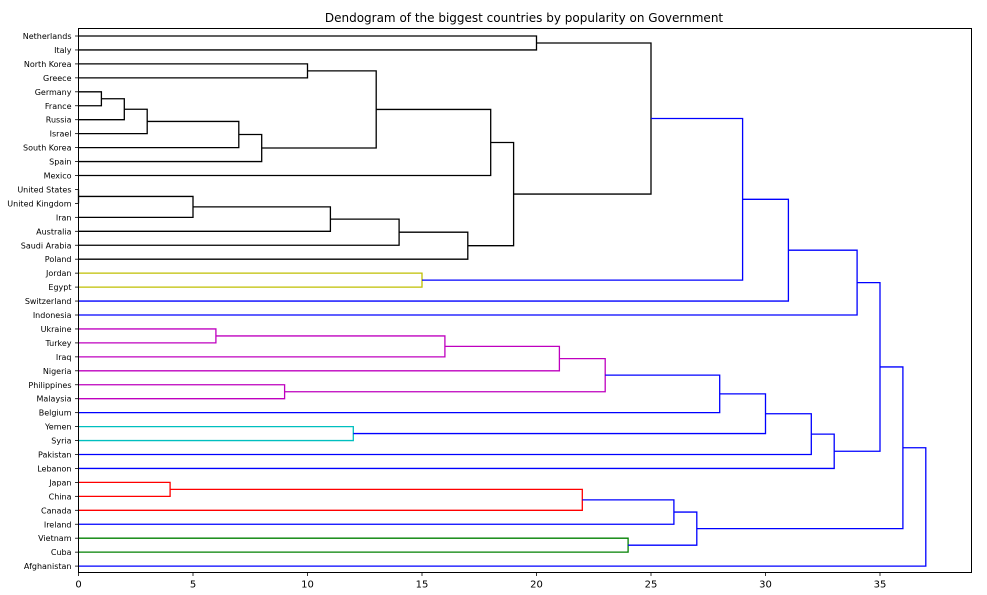  Describe the element at coordinates (55, 413) in the screenshot. I see `y-tick-label: Belgium` at that location.